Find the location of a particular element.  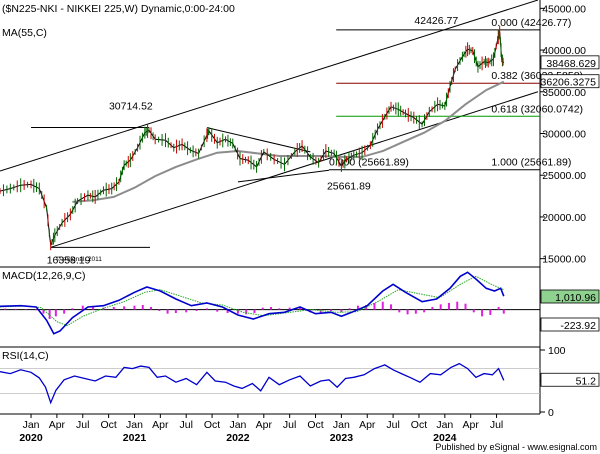

macd-panel: 1,010.96 -223.92 MACD(12,26,9,C) is located at coordinates (300, 302).